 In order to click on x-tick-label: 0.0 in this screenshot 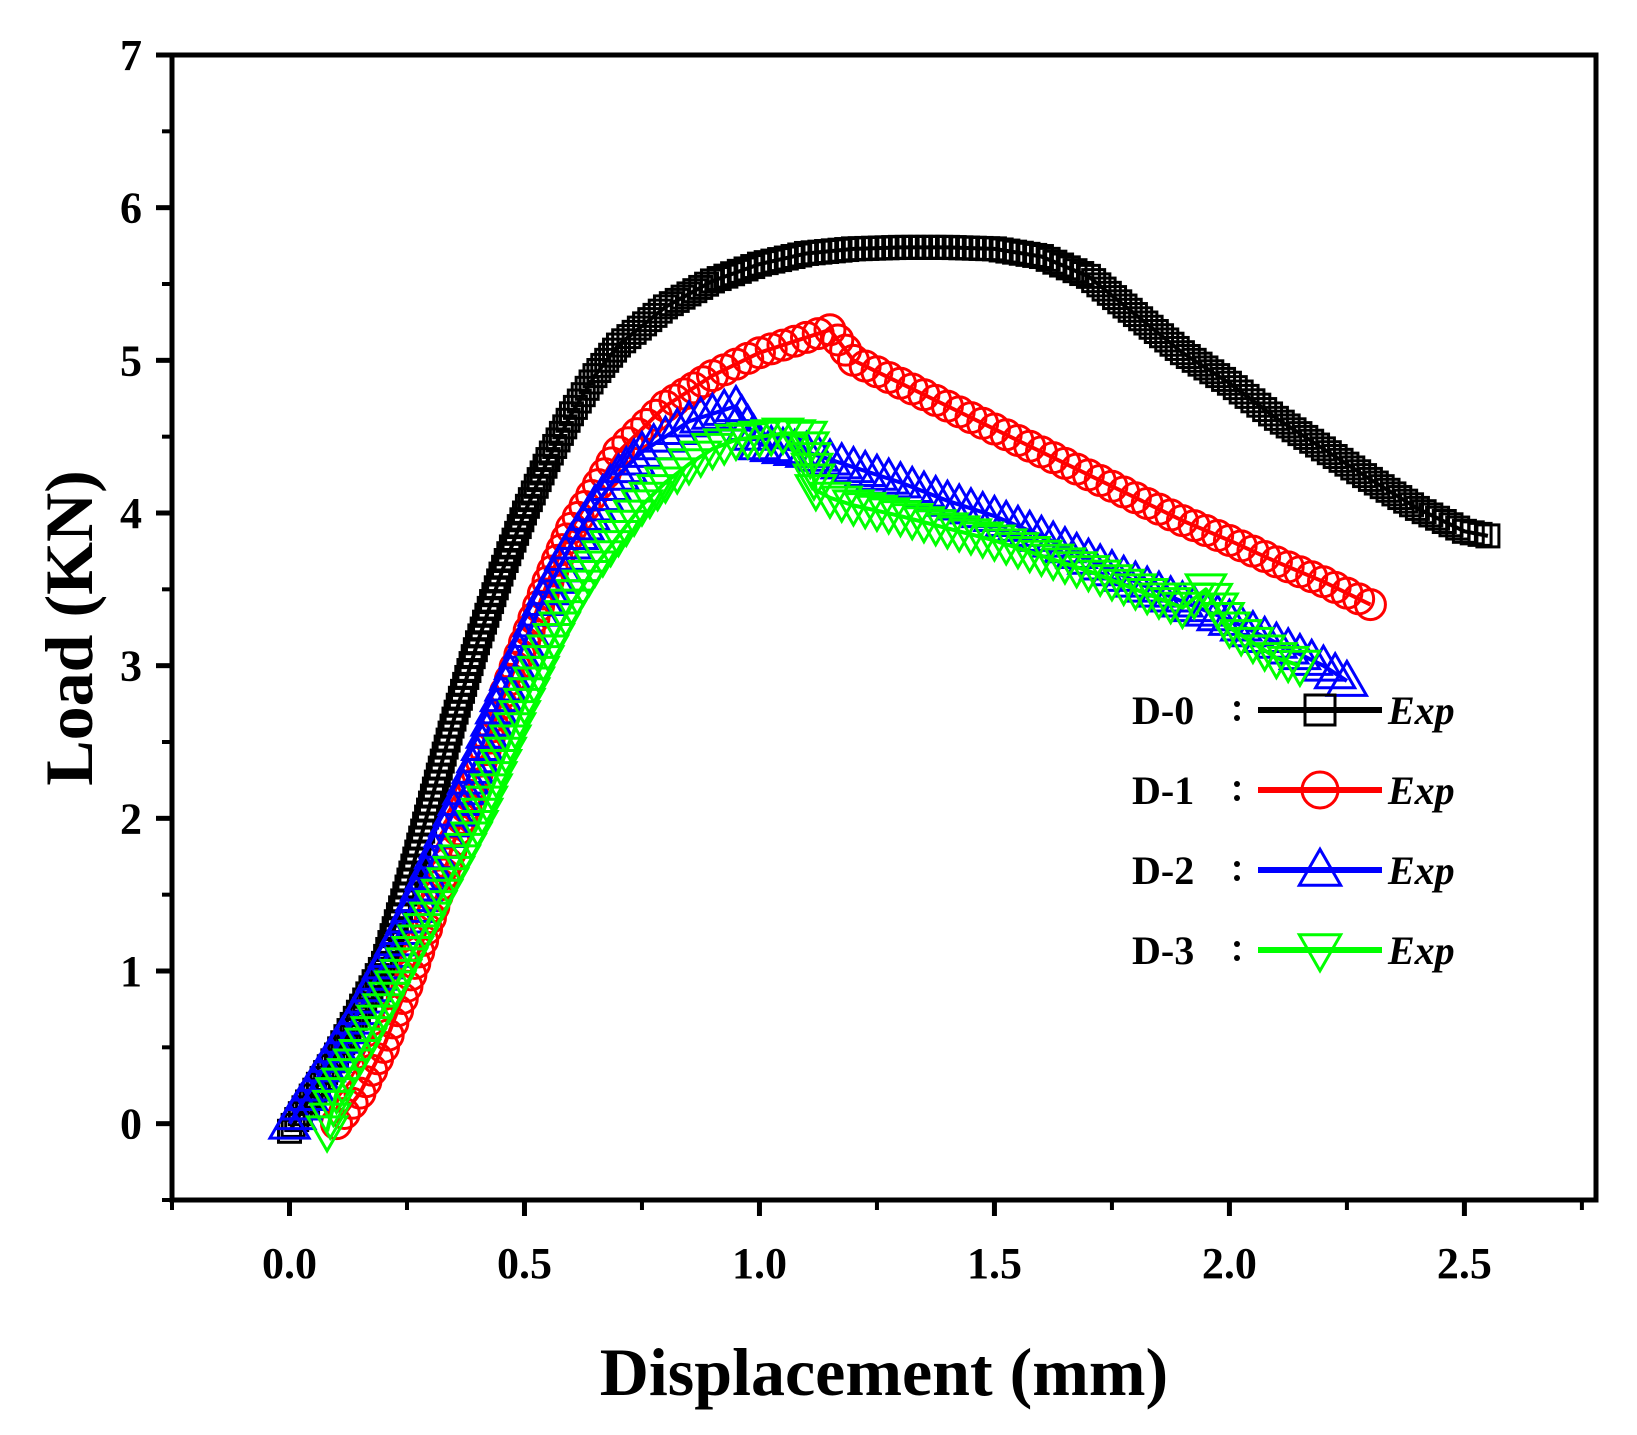, I will do `click(289, 1263)`.